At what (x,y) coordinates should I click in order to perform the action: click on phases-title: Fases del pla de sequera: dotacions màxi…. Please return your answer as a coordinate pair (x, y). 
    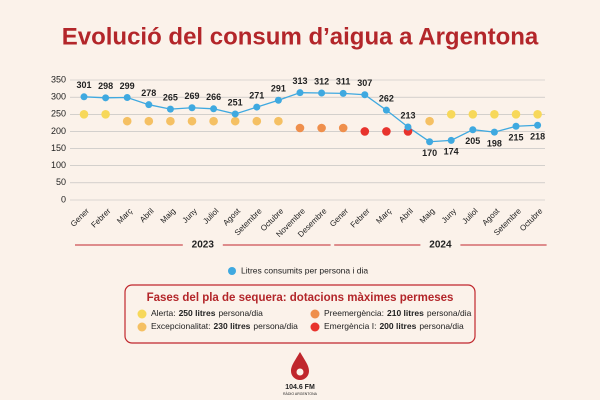
    Looking at the image, I should click on (300, 298).